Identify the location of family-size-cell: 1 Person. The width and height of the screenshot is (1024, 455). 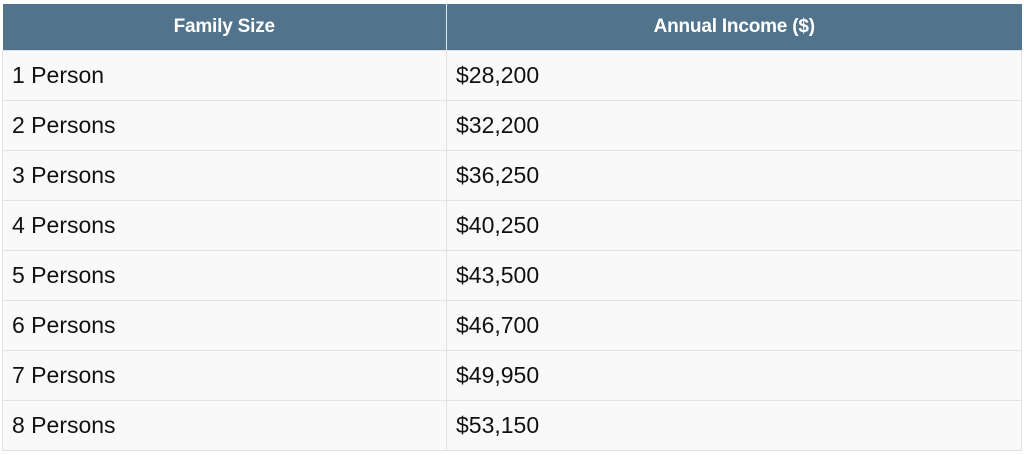
(224, 75).